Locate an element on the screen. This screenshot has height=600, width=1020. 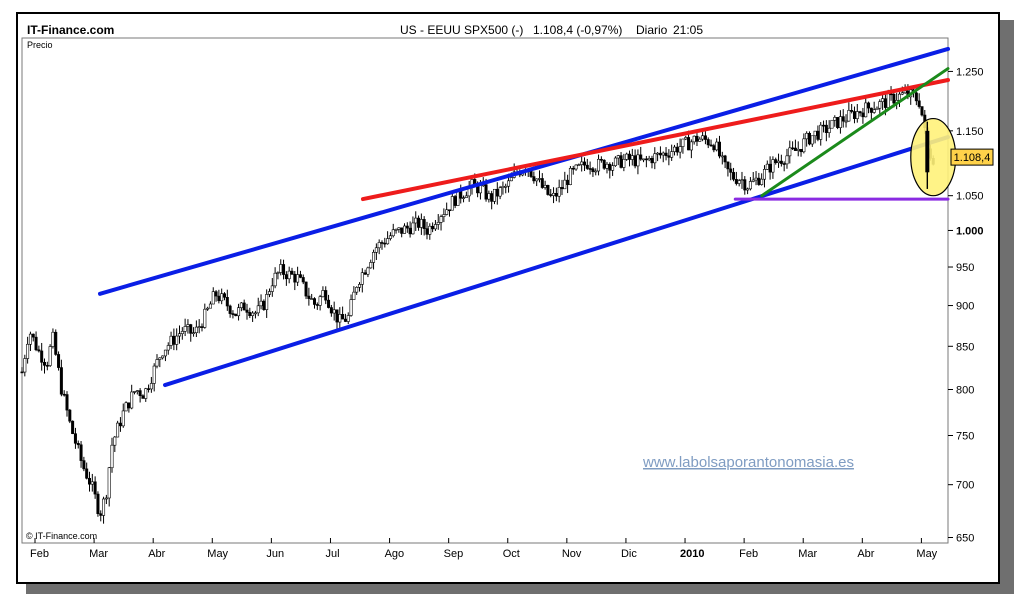
x-tick-label: Feb is located at coordinates (748, 554).